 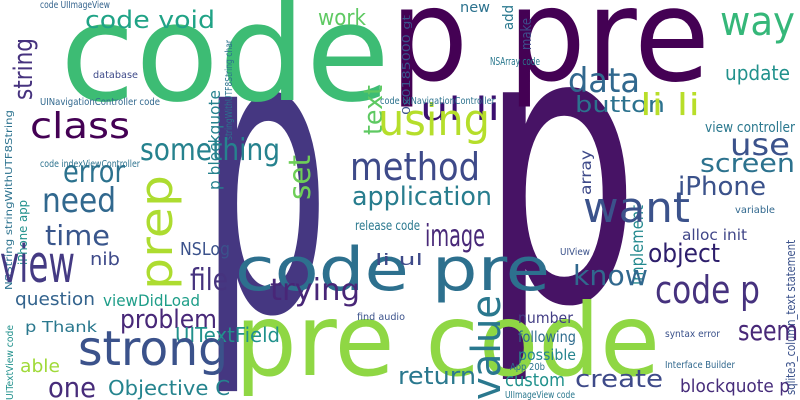 What do you see at coordinates (214, 140) in the screenshot?
I see `word: p blockquote` at bounding box center [214, 140].